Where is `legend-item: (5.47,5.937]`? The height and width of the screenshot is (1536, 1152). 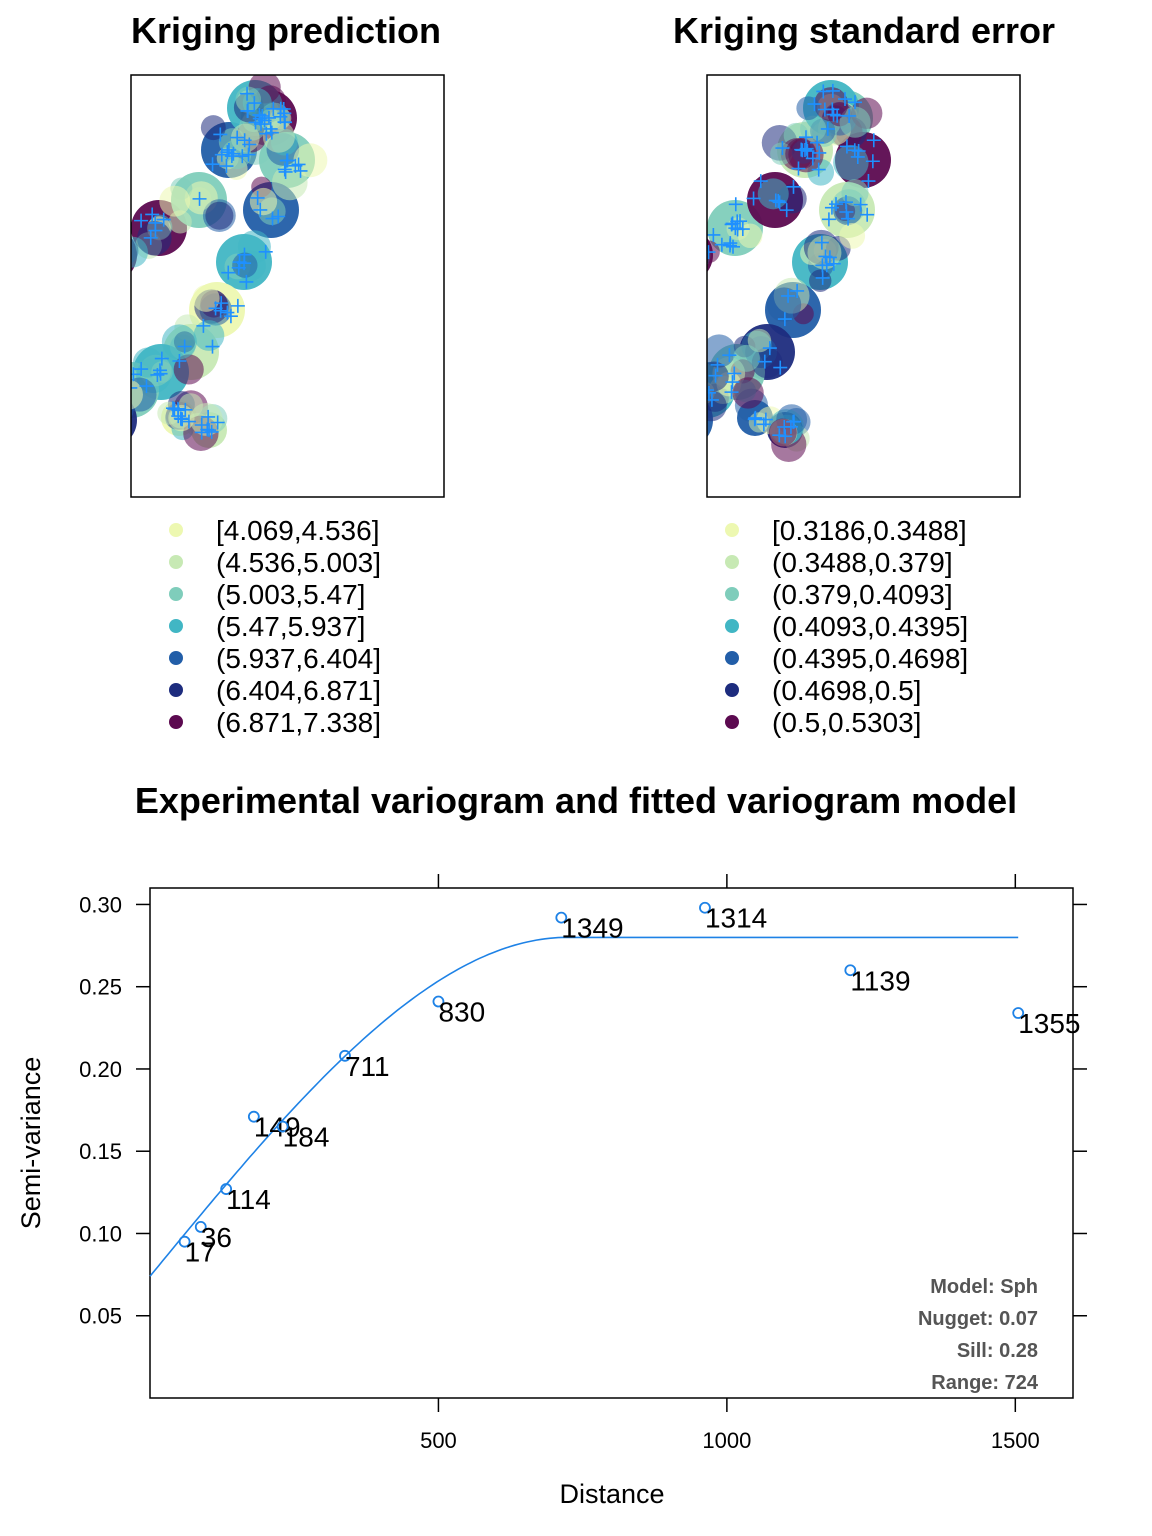 legend-item: (5.47,5.937] is located at coordinates (267, 626).